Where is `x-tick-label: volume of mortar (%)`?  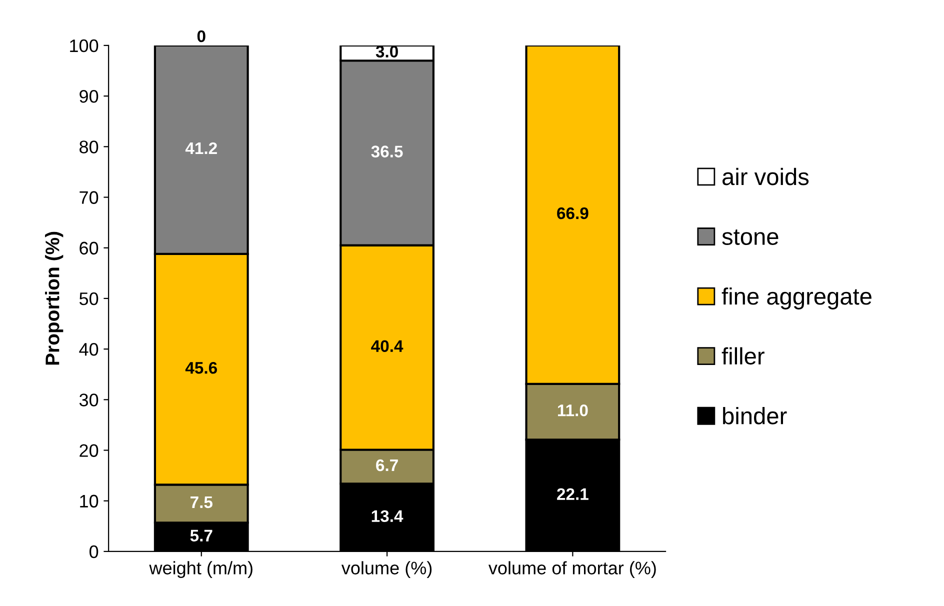
x-tick-label: volume of mortar (%) is located at coordinates (572, 569).